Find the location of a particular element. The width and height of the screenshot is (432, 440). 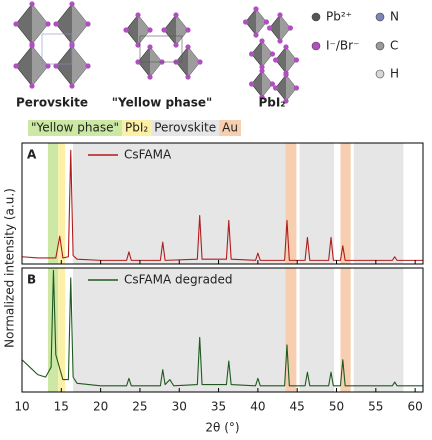

x-tick-label: 20 is located at coordinates (100, 407).